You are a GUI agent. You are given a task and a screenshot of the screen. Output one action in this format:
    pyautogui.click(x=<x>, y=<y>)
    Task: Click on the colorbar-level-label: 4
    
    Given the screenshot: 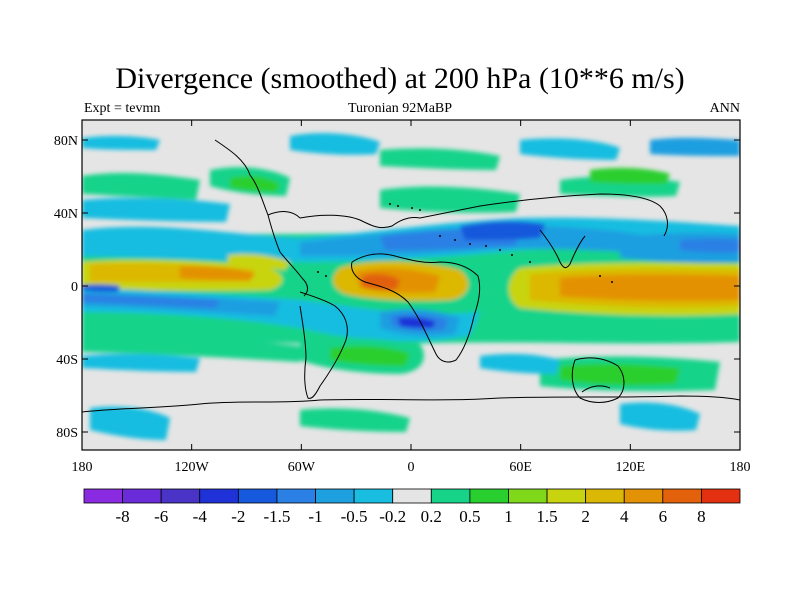 What is the action you would take?
    pyautogui.click(x=624, y=516)
    